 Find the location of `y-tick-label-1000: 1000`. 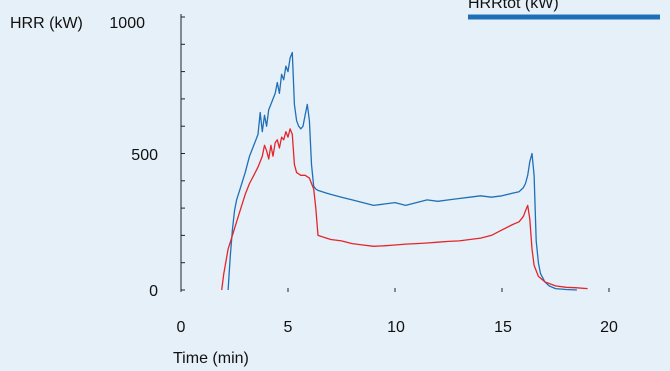

y-tick-label-1000: 1000 is located at coordinates (127, 23).